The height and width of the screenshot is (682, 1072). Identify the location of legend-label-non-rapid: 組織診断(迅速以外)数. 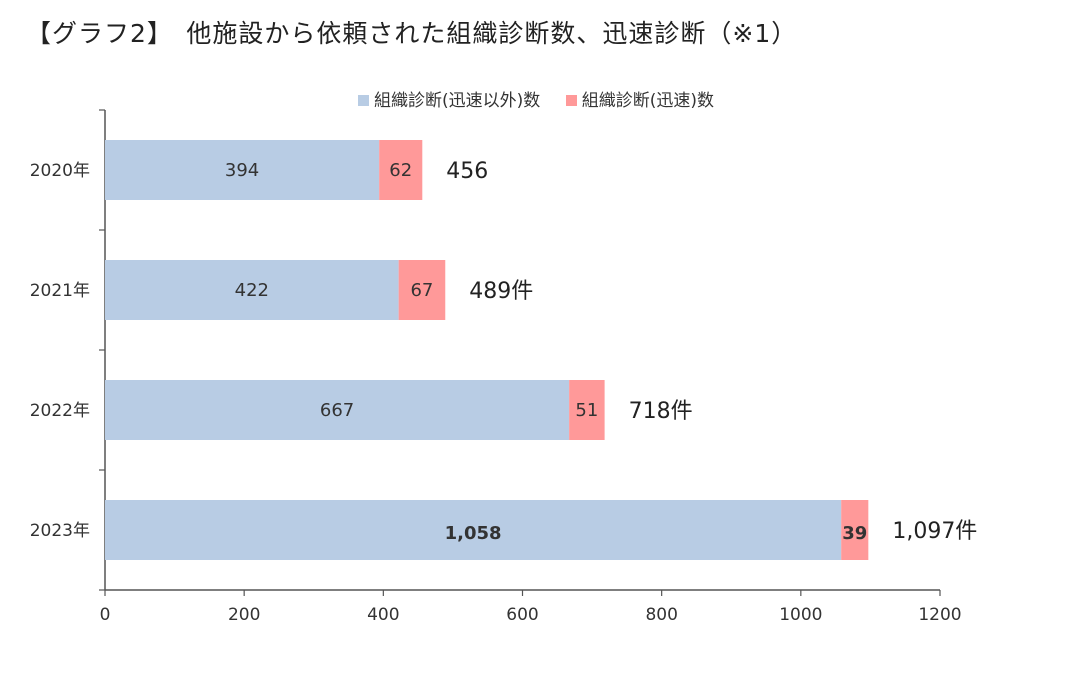
(457, 101).